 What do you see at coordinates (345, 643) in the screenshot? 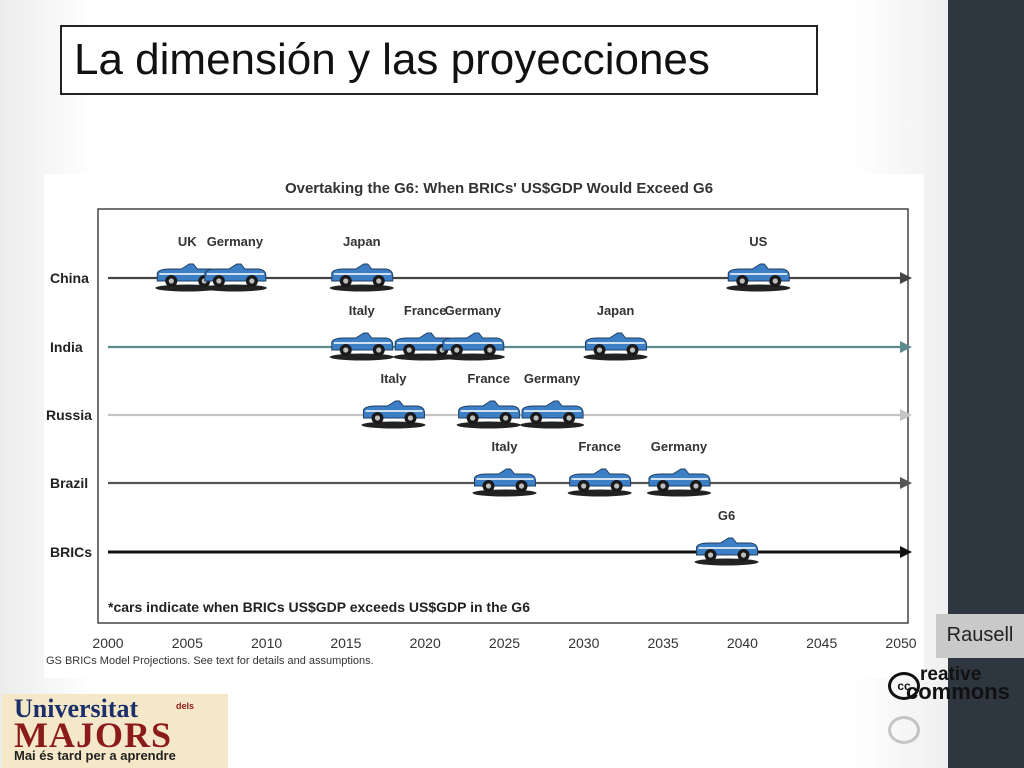
I see `x-tick-label: 2015` at bounding box center [345, 643].